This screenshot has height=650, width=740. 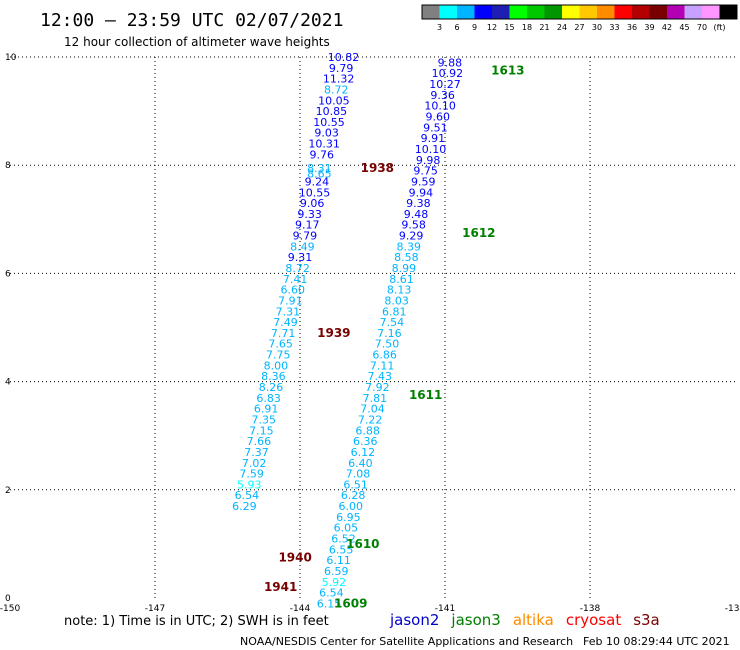 What do you see at coordinates (507, 71) in the screenshot?
I see `pass-label: 1613` at bounding box center [507, 71].